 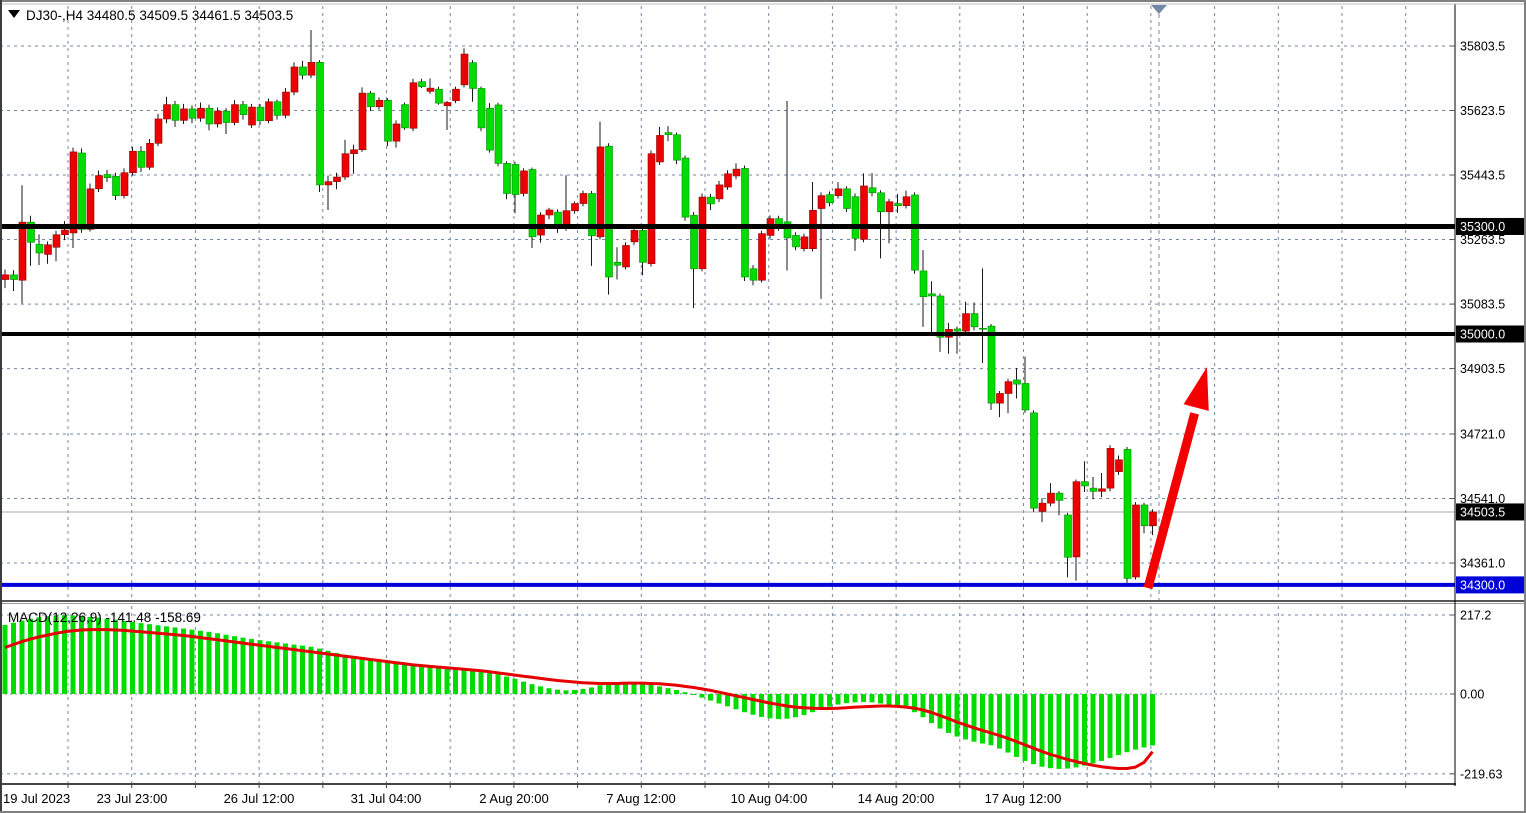 I want to click on price-level-box, so click(x=1490, y=226).